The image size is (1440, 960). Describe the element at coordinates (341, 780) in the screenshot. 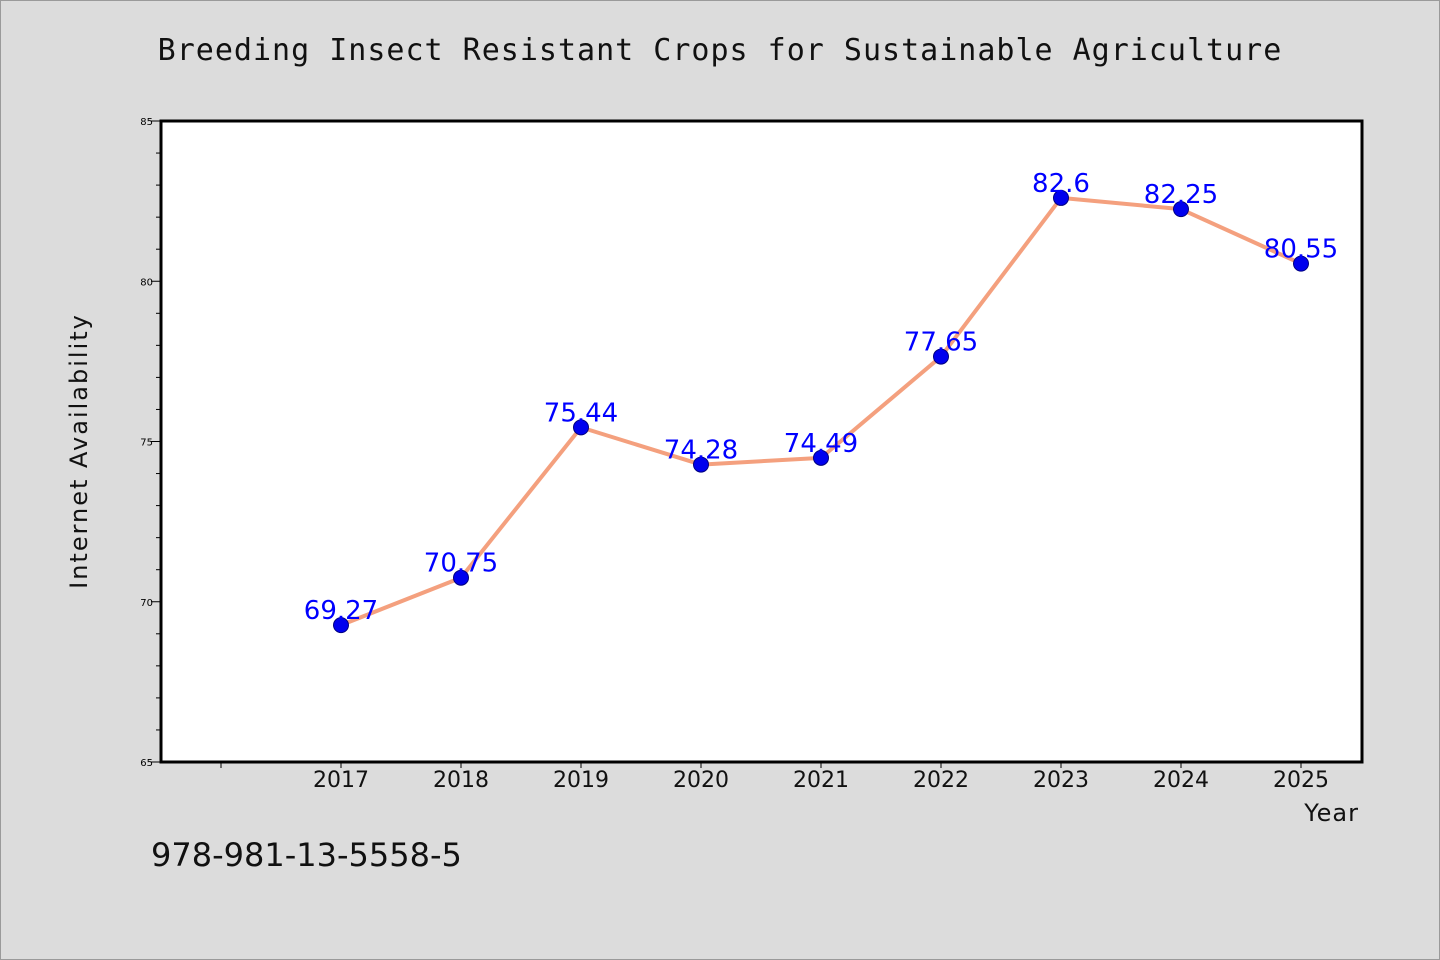

I see `x-tick-label: 2017` at that location.